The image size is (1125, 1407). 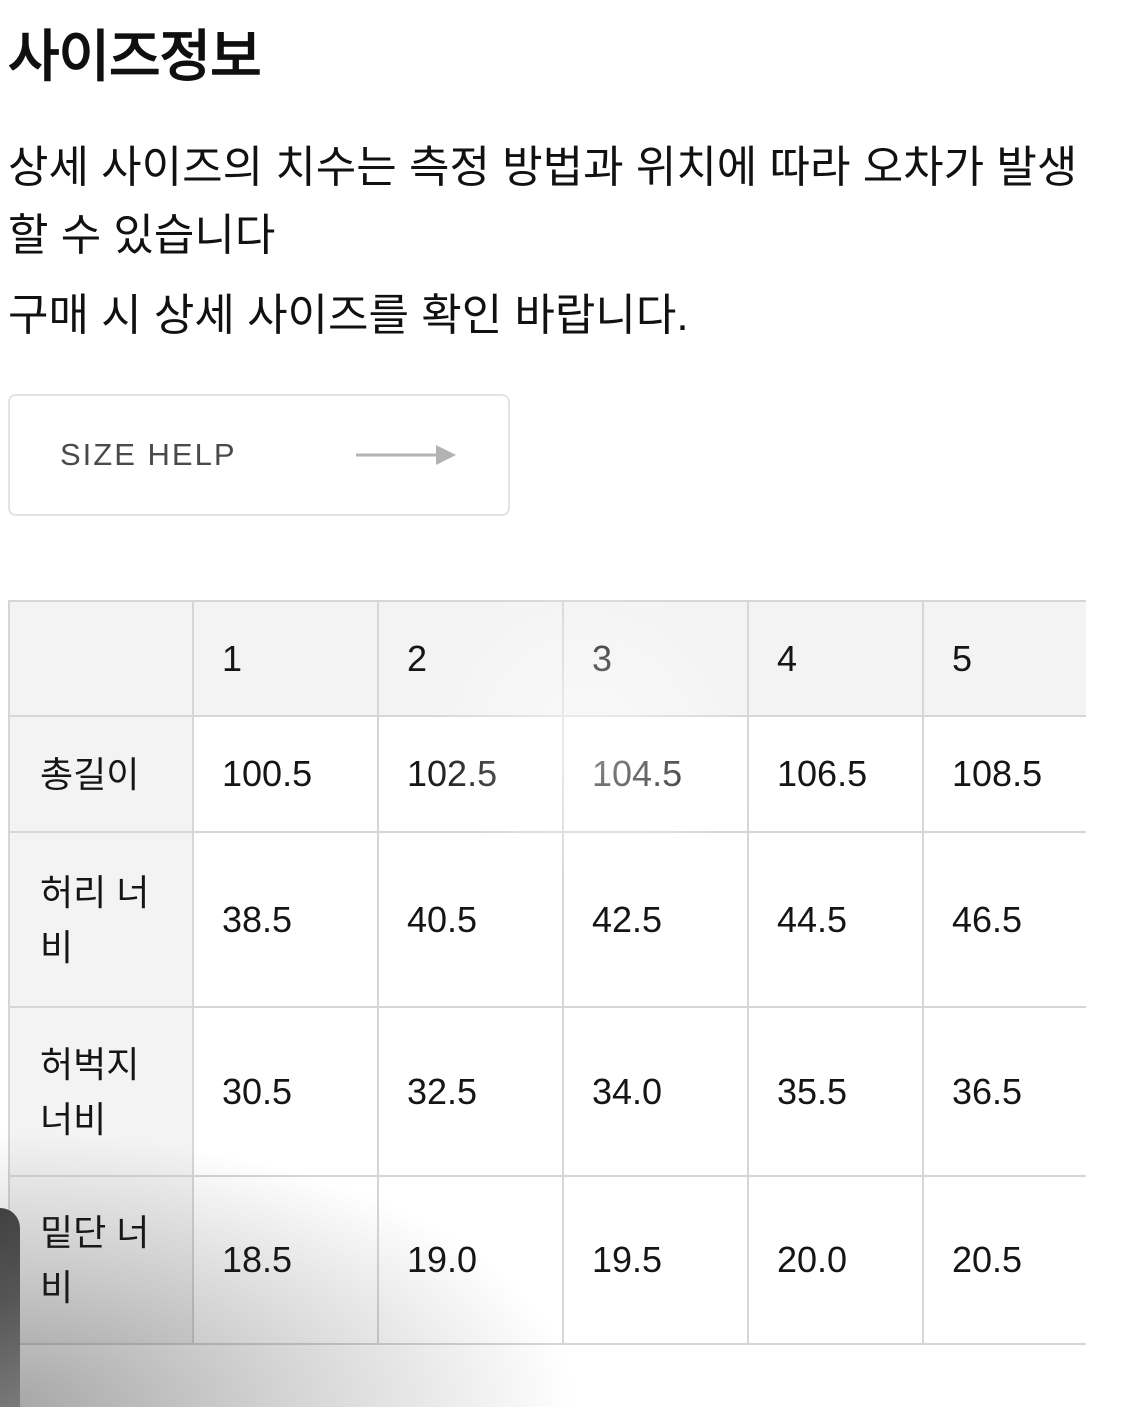 I want to click on size-column-header-3: 3, so click(x=655, y=658).